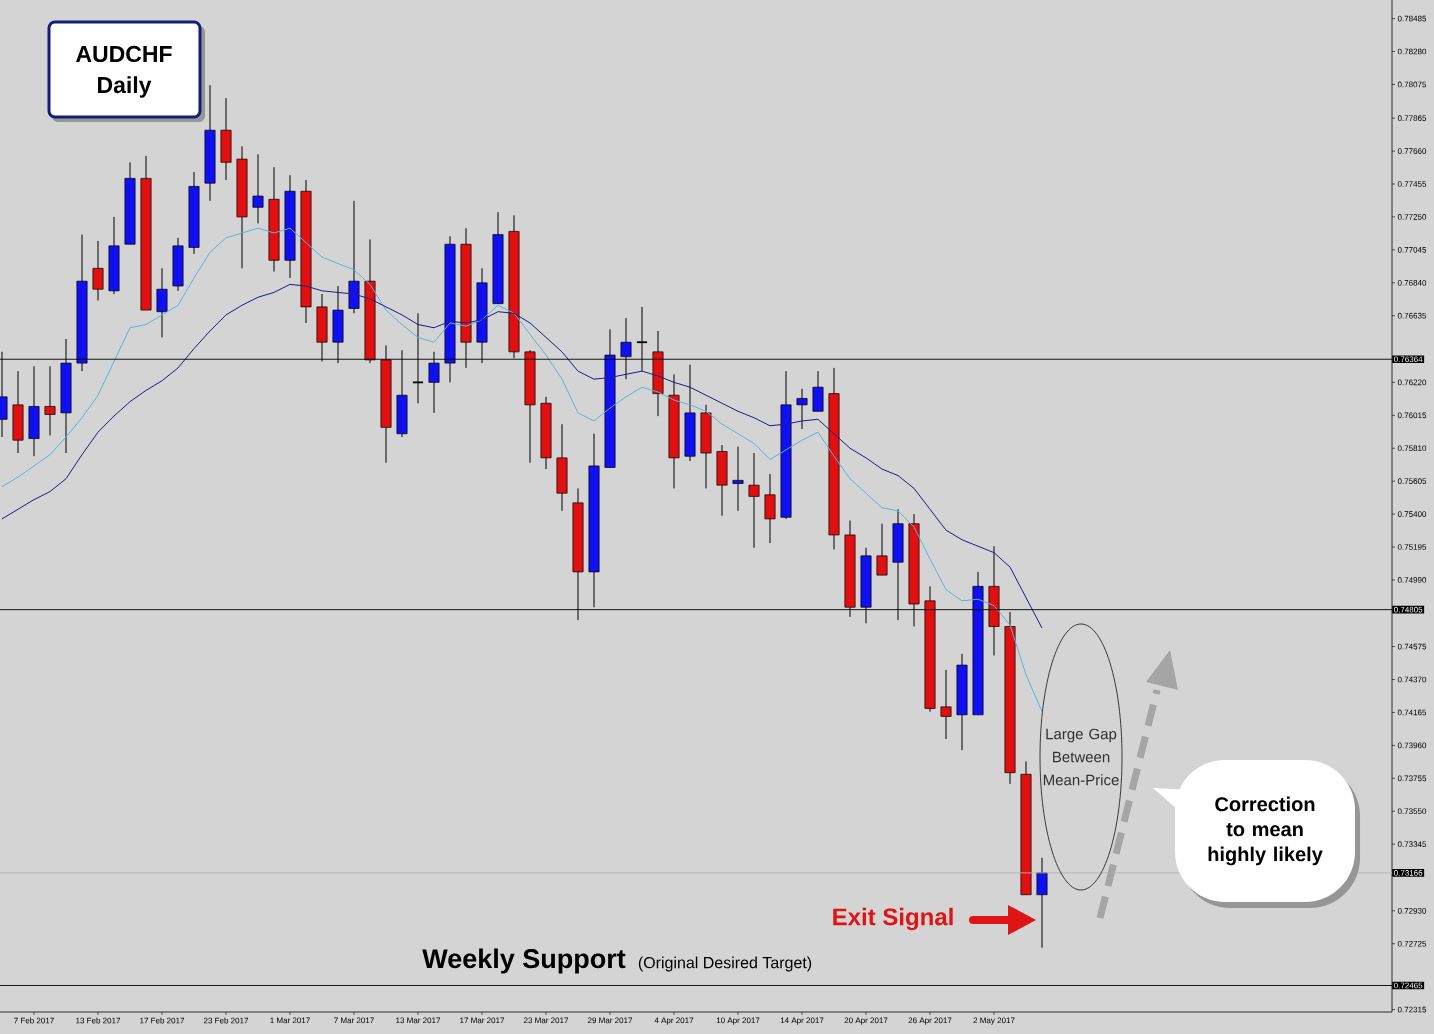  Describe the element at coordinates (98, 1020) in the screenshot. I see `x-tick-label: 13 Feb 2017` at that location.